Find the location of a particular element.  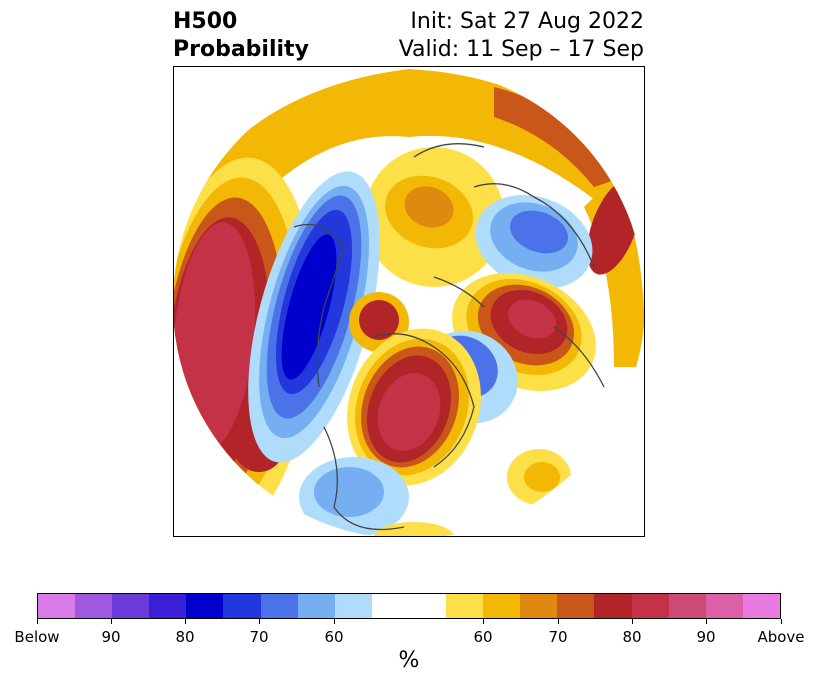

na-crimson is located at coordinates (409, 412).